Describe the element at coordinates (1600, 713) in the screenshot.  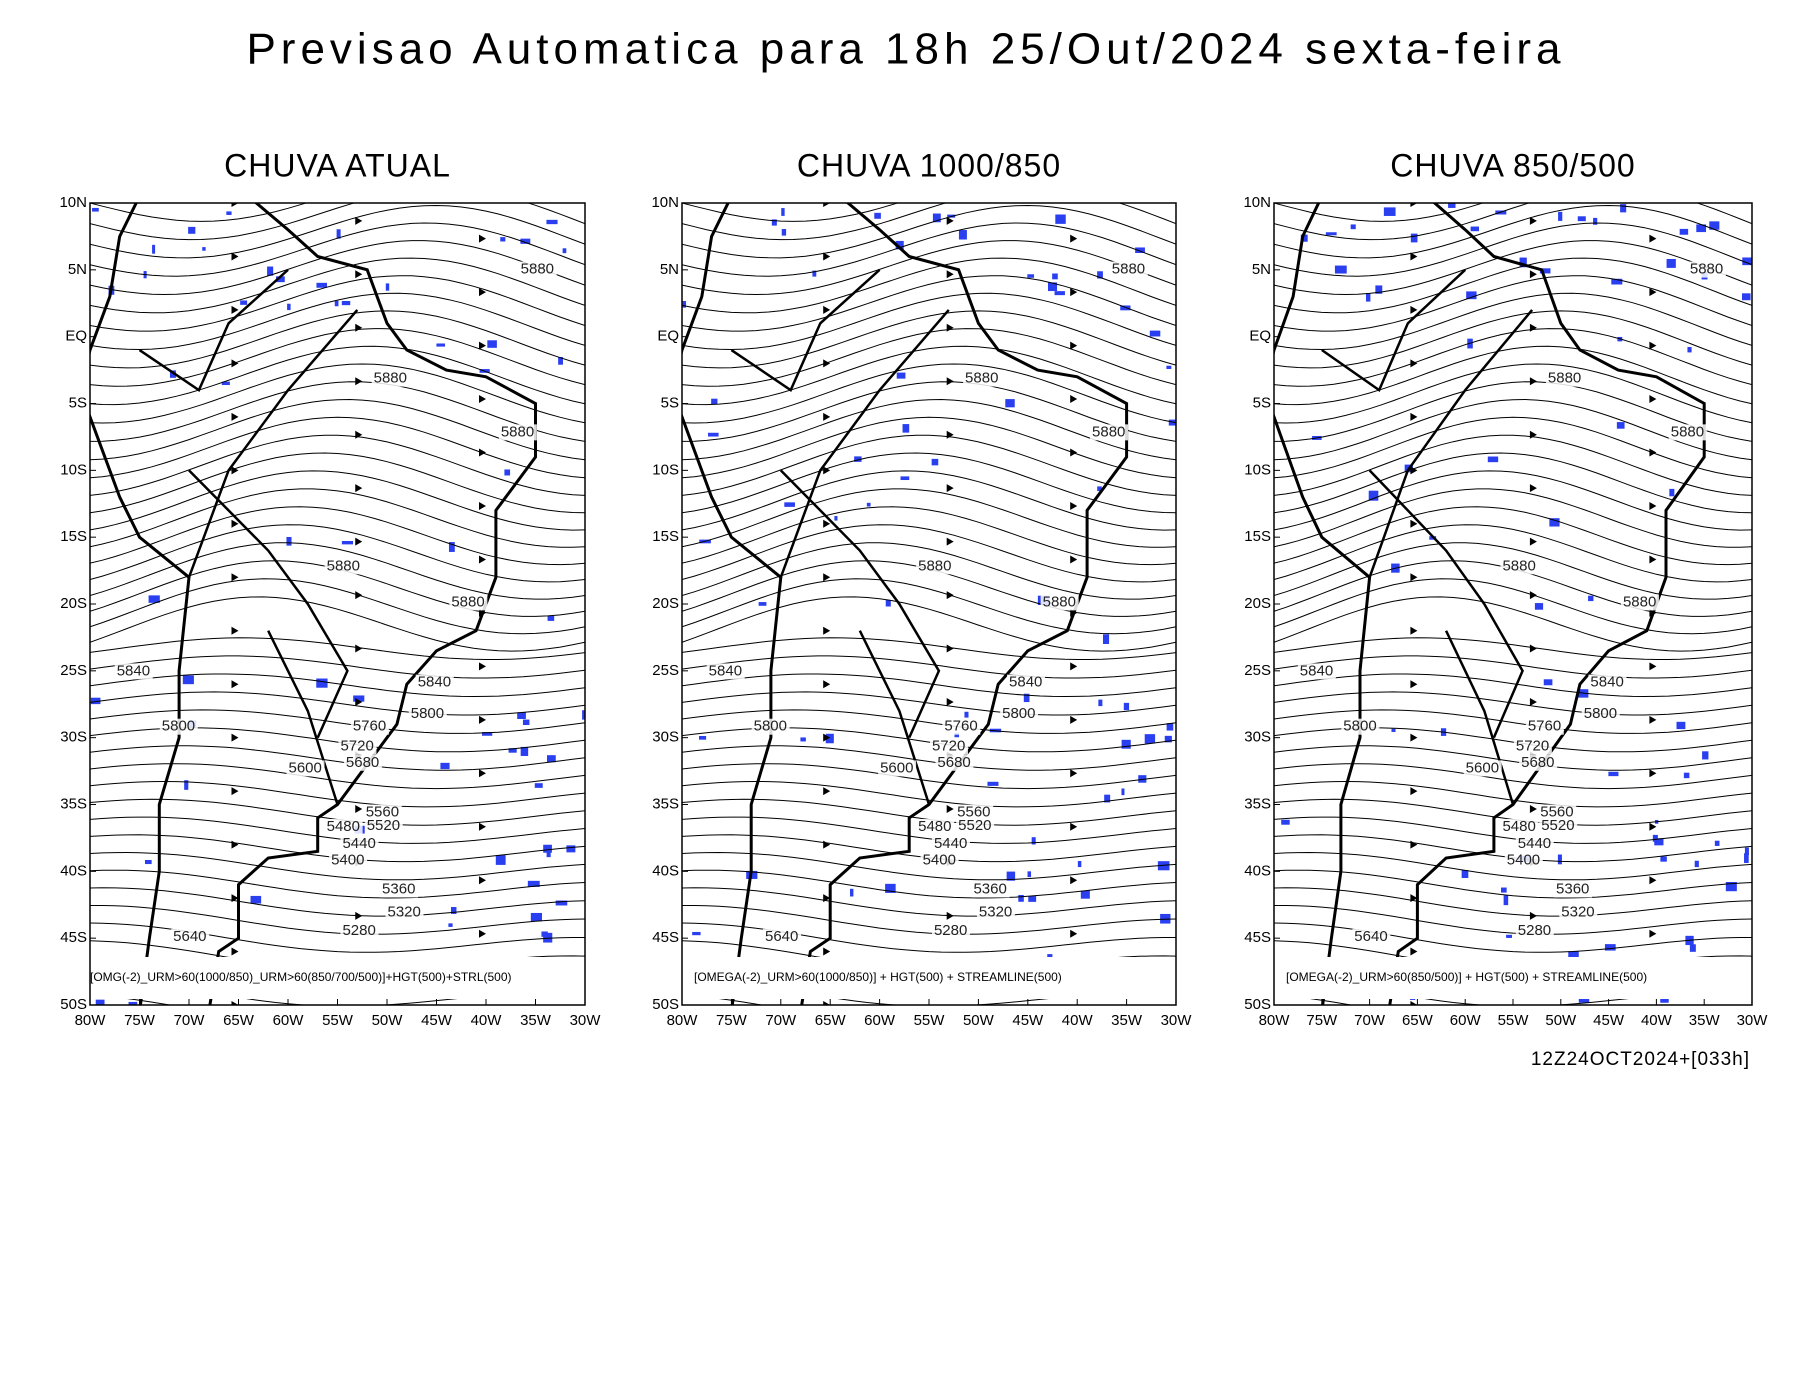
I see `contour-label: 5800` at that location.